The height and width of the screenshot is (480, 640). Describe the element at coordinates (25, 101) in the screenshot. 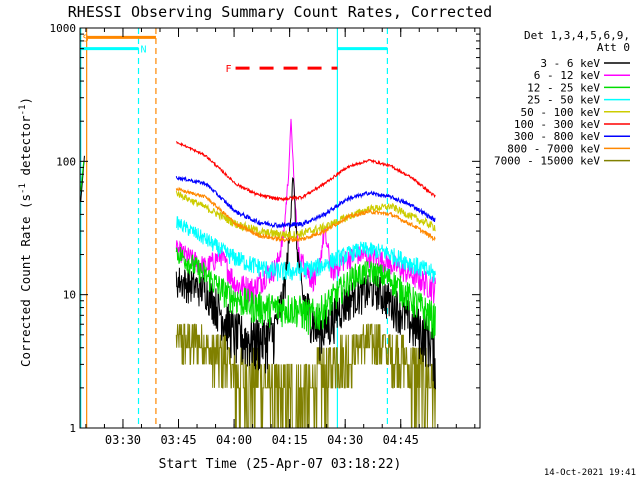

I see `y-axis-label-end: )` at that location.